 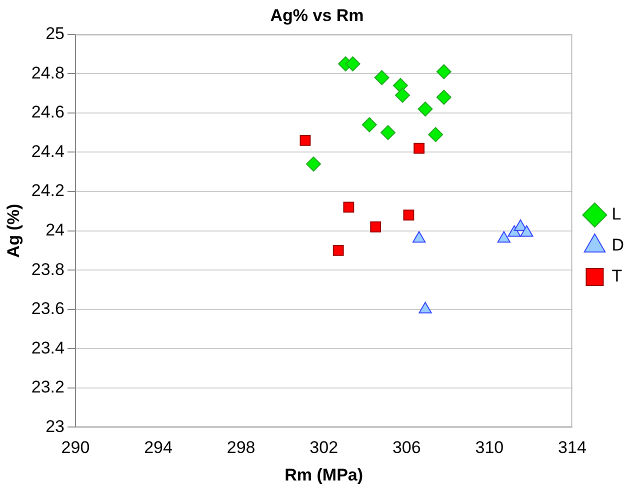 What do you see at coordinates (617, 276) in the screenshot?
I see `legend-label: T` at bounding box center [617, 276].